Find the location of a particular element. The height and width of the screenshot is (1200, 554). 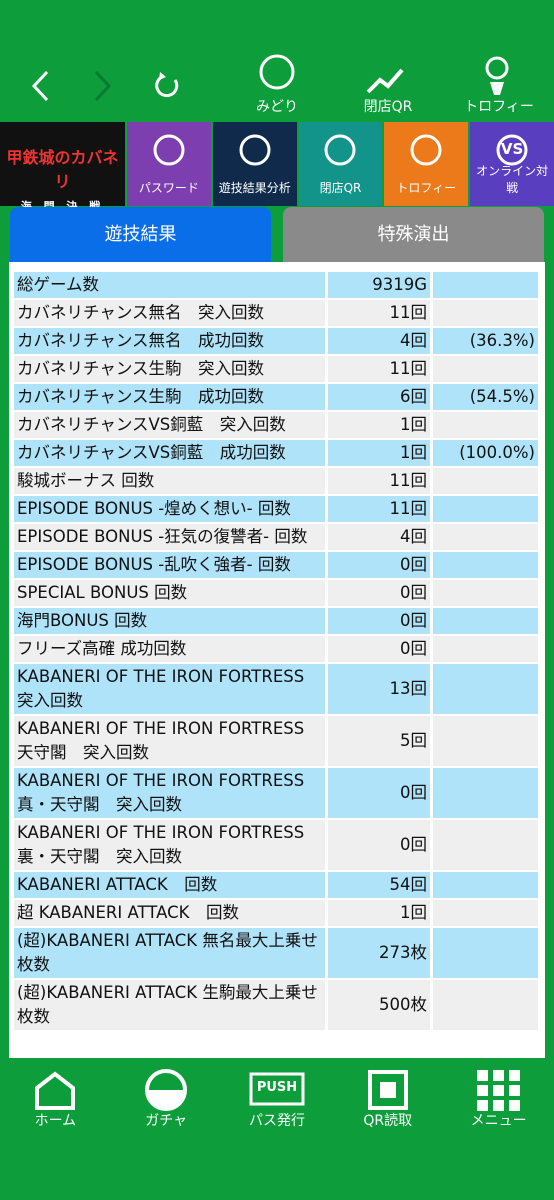

table-row: KABANERI ATTACK 回数 54回 is located at coordinates (277, 885).